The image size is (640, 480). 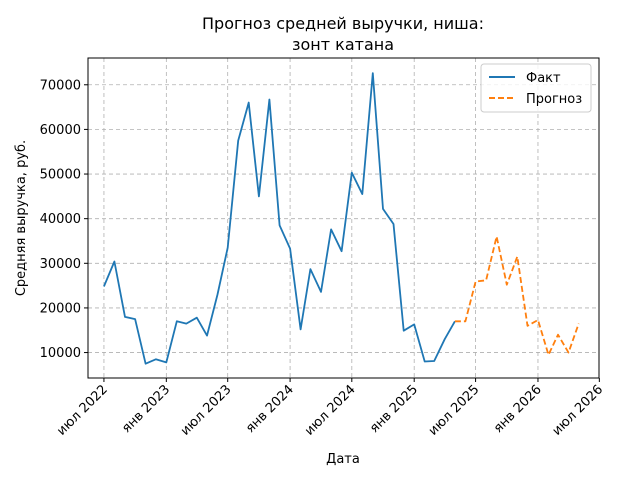 I want to click on y-tick-label: 60000, so click(x=60, y=130).